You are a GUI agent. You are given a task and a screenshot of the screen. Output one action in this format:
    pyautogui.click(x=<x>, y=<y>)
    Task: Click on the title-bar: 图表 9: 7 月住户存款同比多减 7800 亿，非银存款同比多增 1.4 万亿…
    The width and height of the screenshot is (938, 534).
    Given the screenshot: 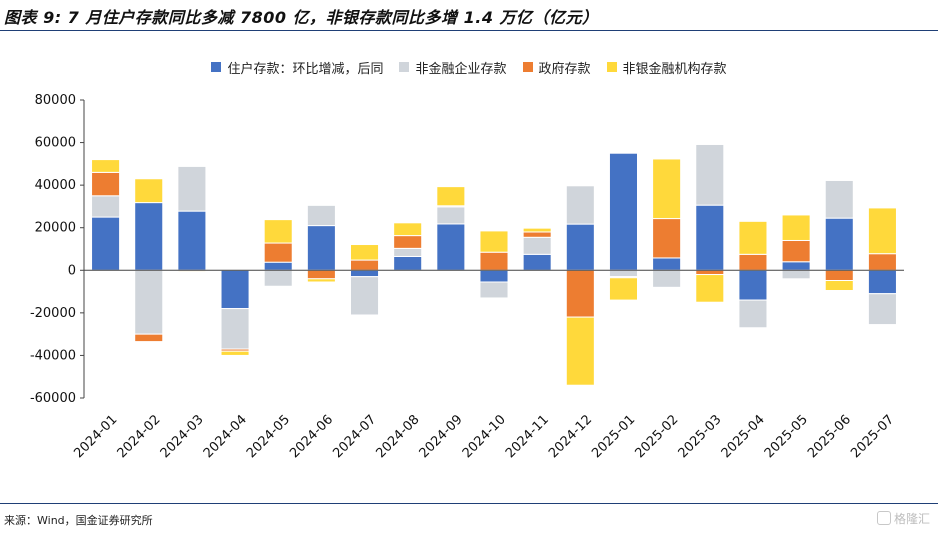 What is the action you would take?
    pyautogui.click(x=469, y=15)
    